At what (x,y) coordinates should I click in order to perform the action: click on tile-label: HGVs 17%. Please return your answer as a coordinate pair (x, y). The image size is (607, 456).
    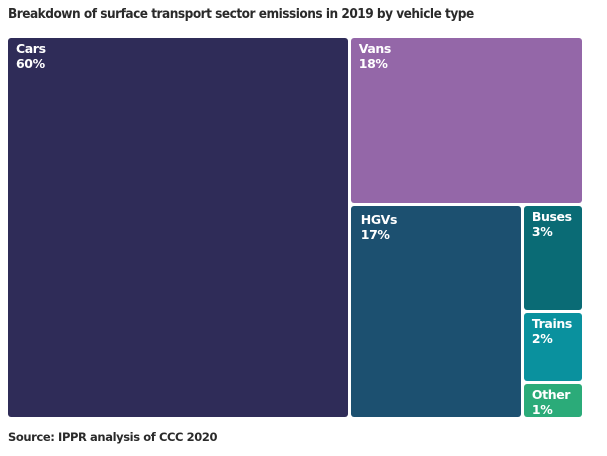
    Looking at the image, I should click on (379, 226).